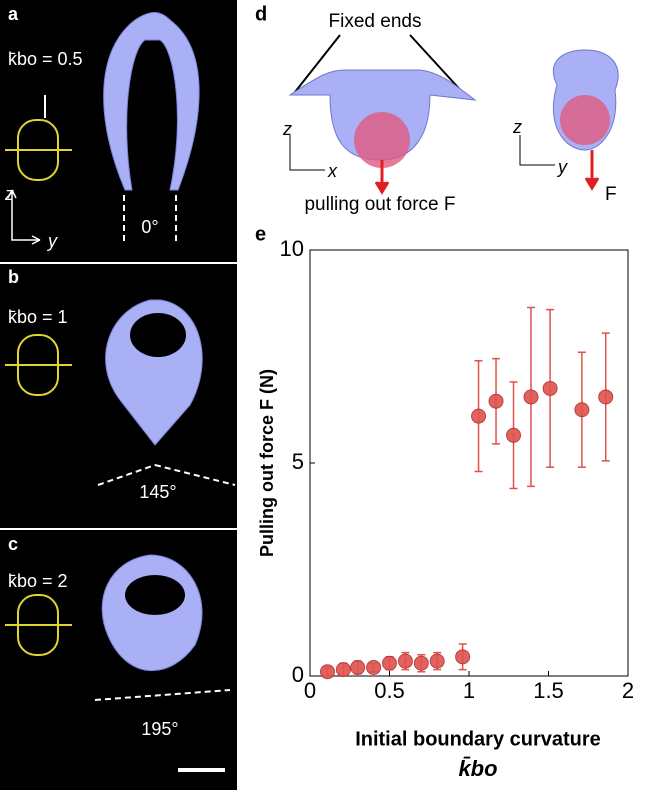  I want to click on panel-letter: b, so click(13, 277).